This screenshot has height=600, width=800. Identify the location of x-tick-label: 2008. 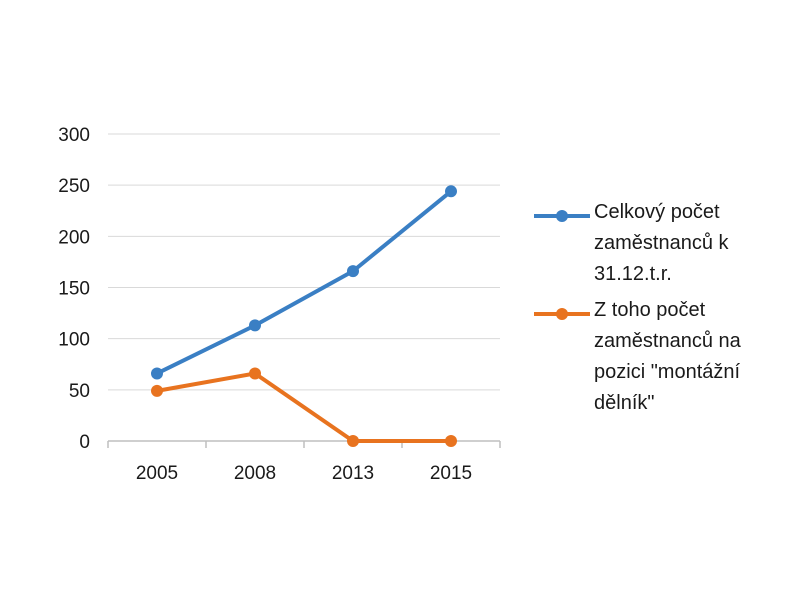
(255, 473).